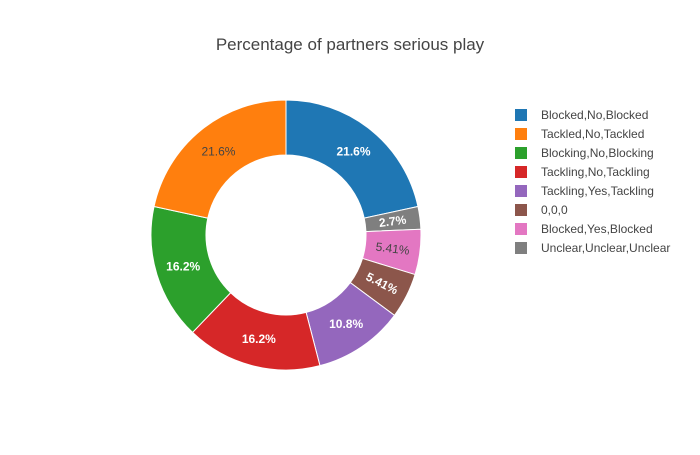 This screenshot has height=455, width=700. I want to click on chart-title: Percentage of partners serious play, so click(350, 44).